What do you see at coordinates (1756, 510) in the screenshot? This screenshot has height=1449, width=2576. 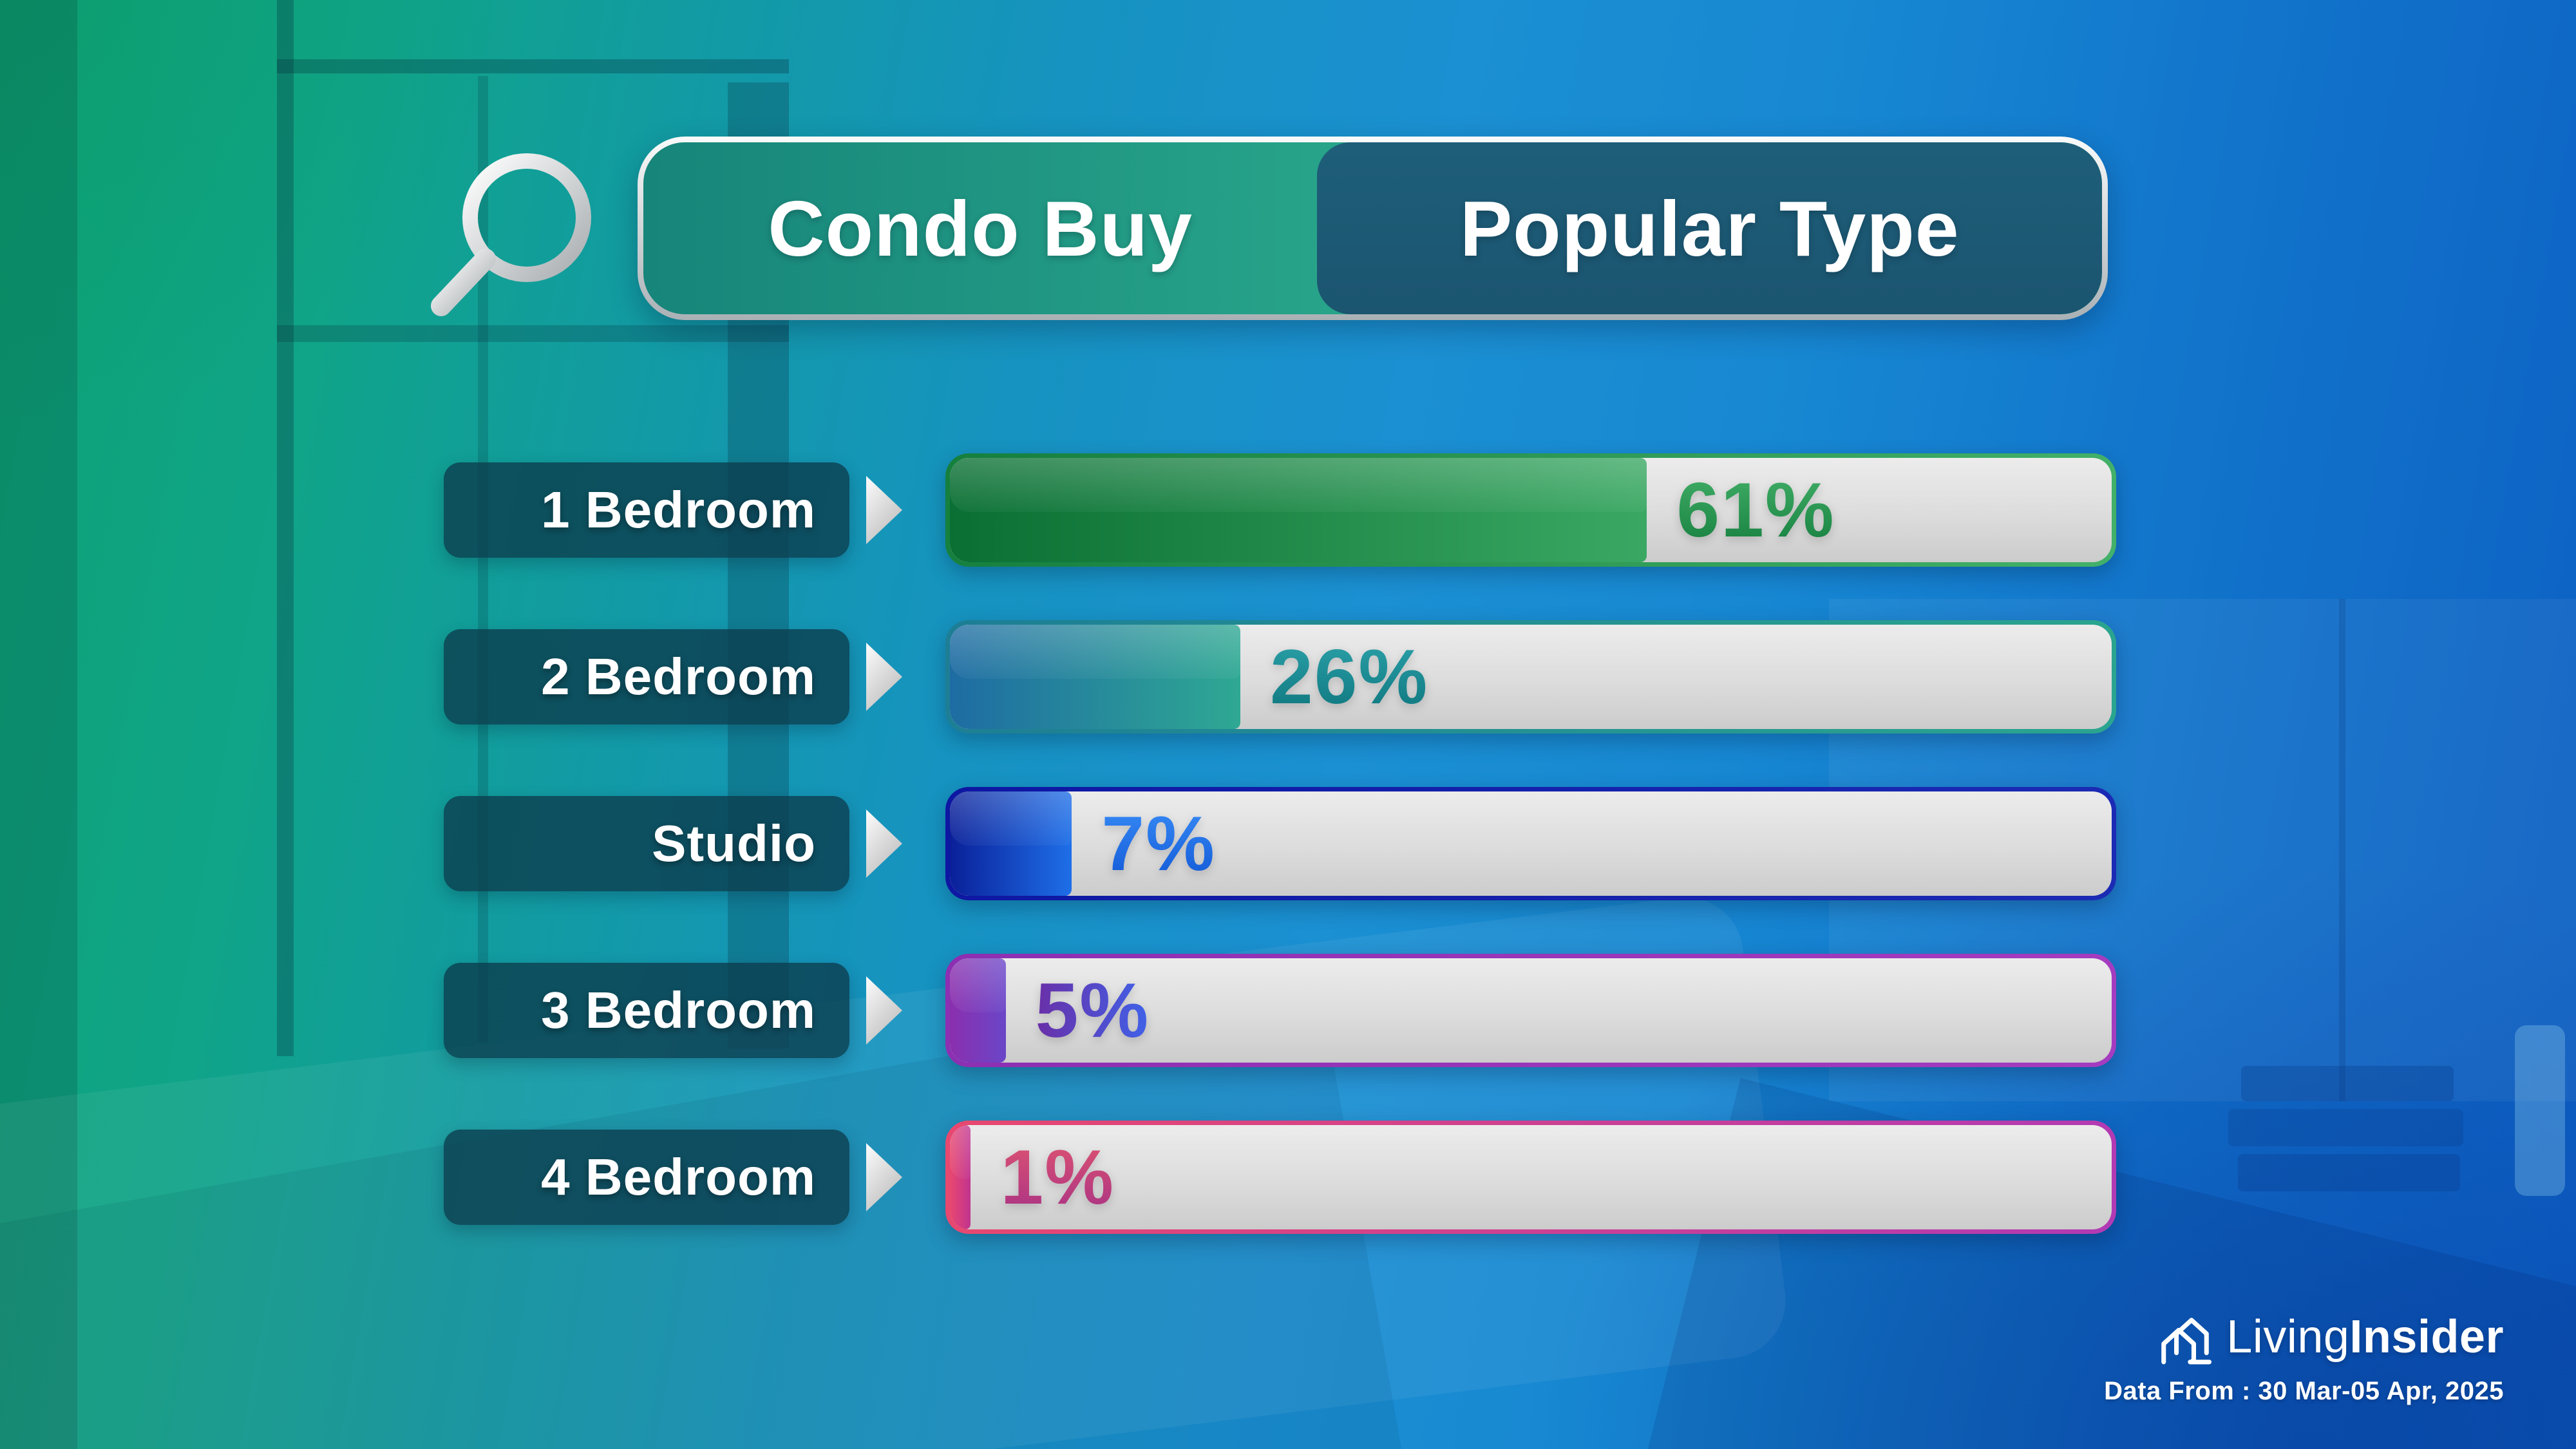 I see `value-label: 61%` at bounding box center [1756, 510].